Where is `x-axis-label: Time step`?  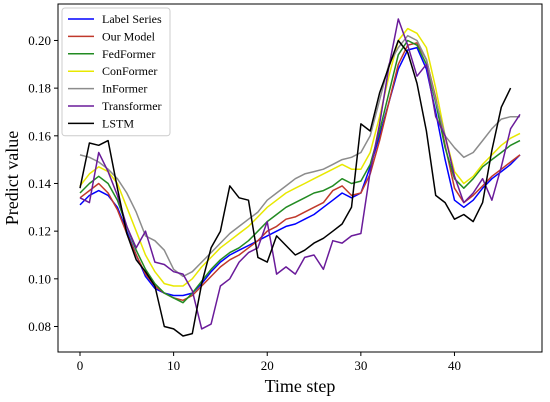
x-axis-label: Time step is located at coordinates (300, 386).